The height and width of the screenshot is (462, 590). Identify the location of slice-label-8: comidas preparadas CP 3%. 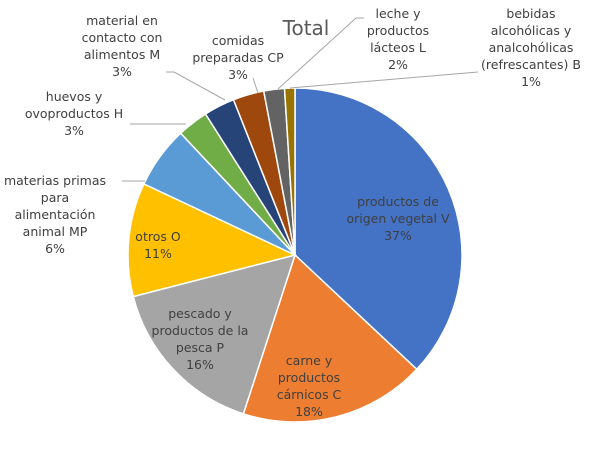
(238, 57).